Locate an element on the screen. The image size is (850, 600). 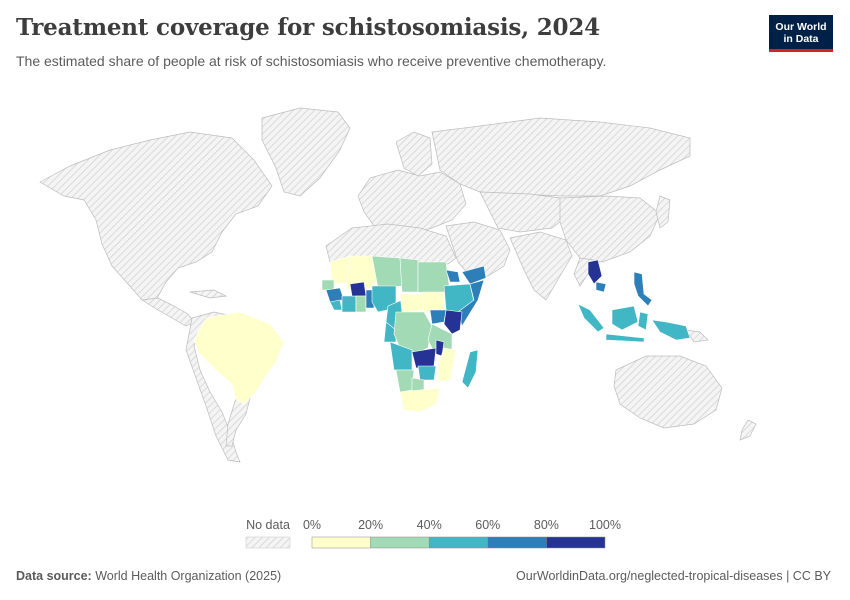
country-car is located at coordinates (412, 303).